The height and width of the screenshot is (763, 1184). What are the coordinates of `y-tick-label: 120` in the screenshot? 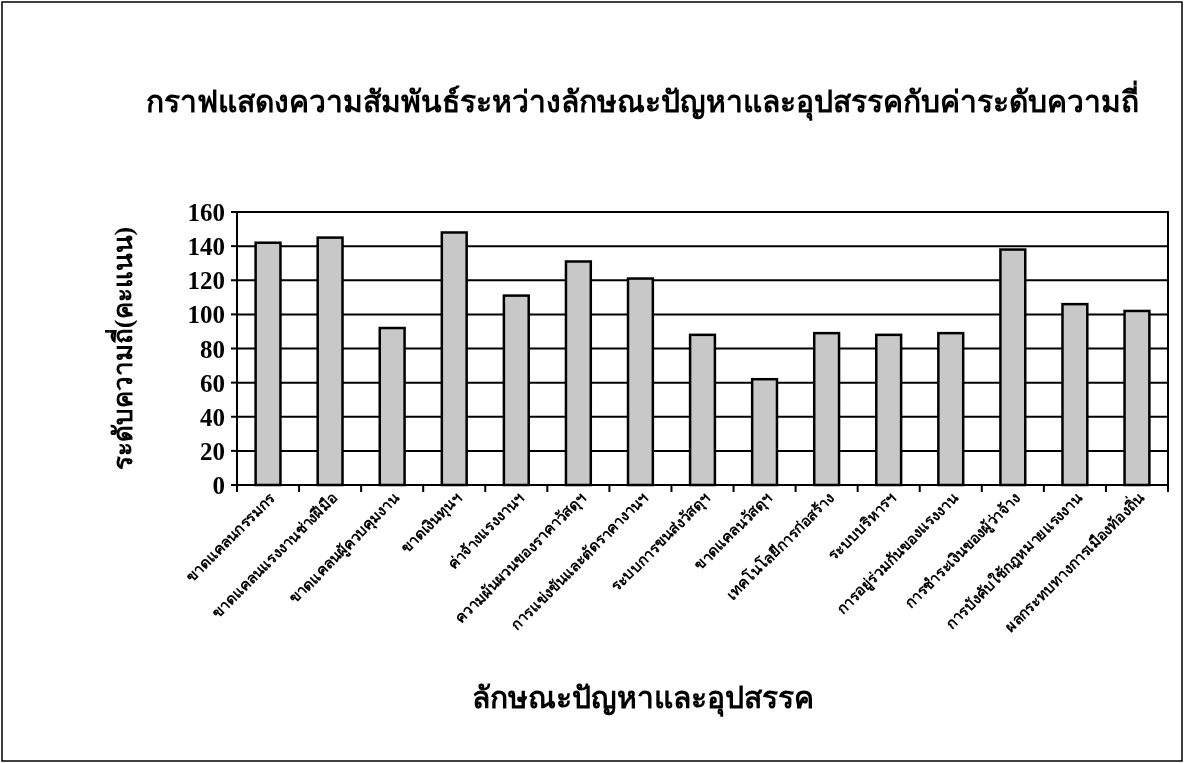 It's located at (206, 281).